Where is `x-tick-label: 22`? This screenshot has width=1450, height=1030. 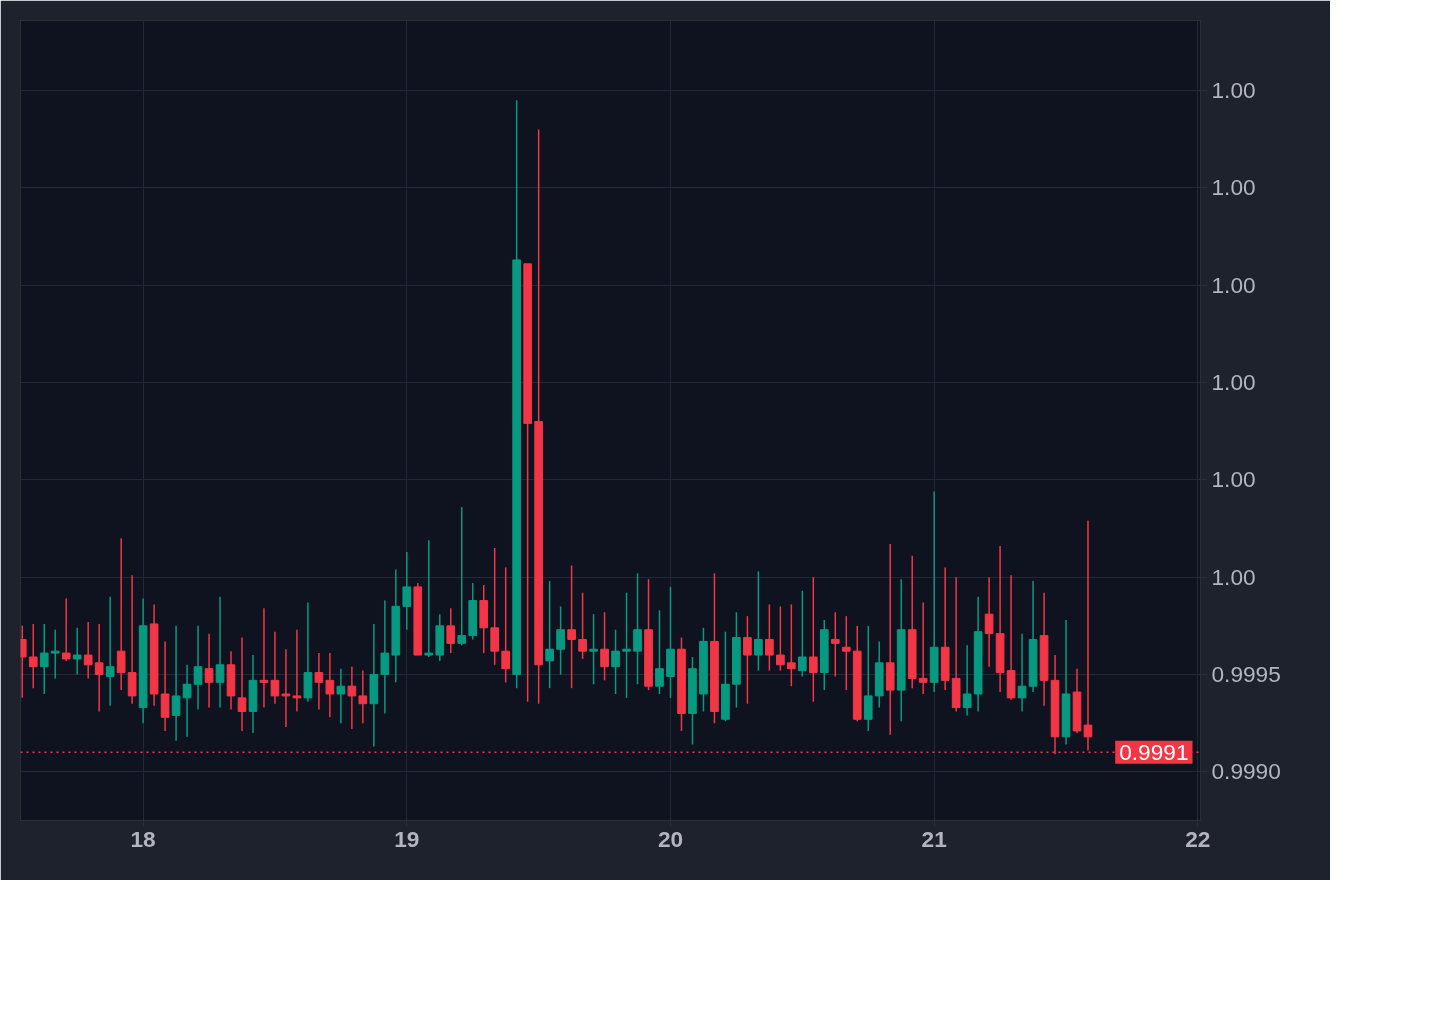 x-tick-label: 22 is located at coordinates (1198, 838).